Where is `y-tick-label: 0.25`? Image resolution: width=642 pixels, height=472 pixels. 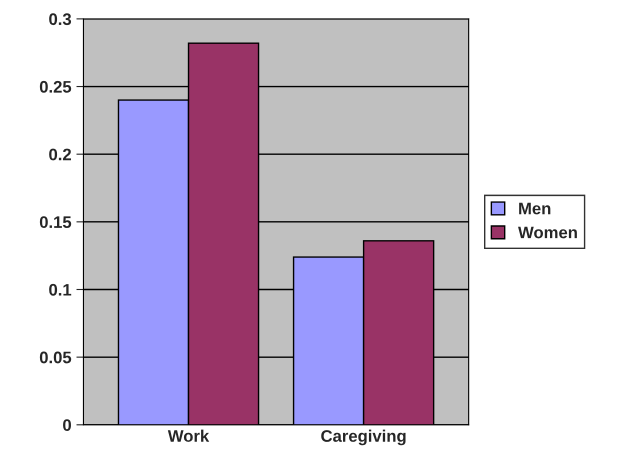 y-tick-label: 0.25 is located at coordinates (56, 86).